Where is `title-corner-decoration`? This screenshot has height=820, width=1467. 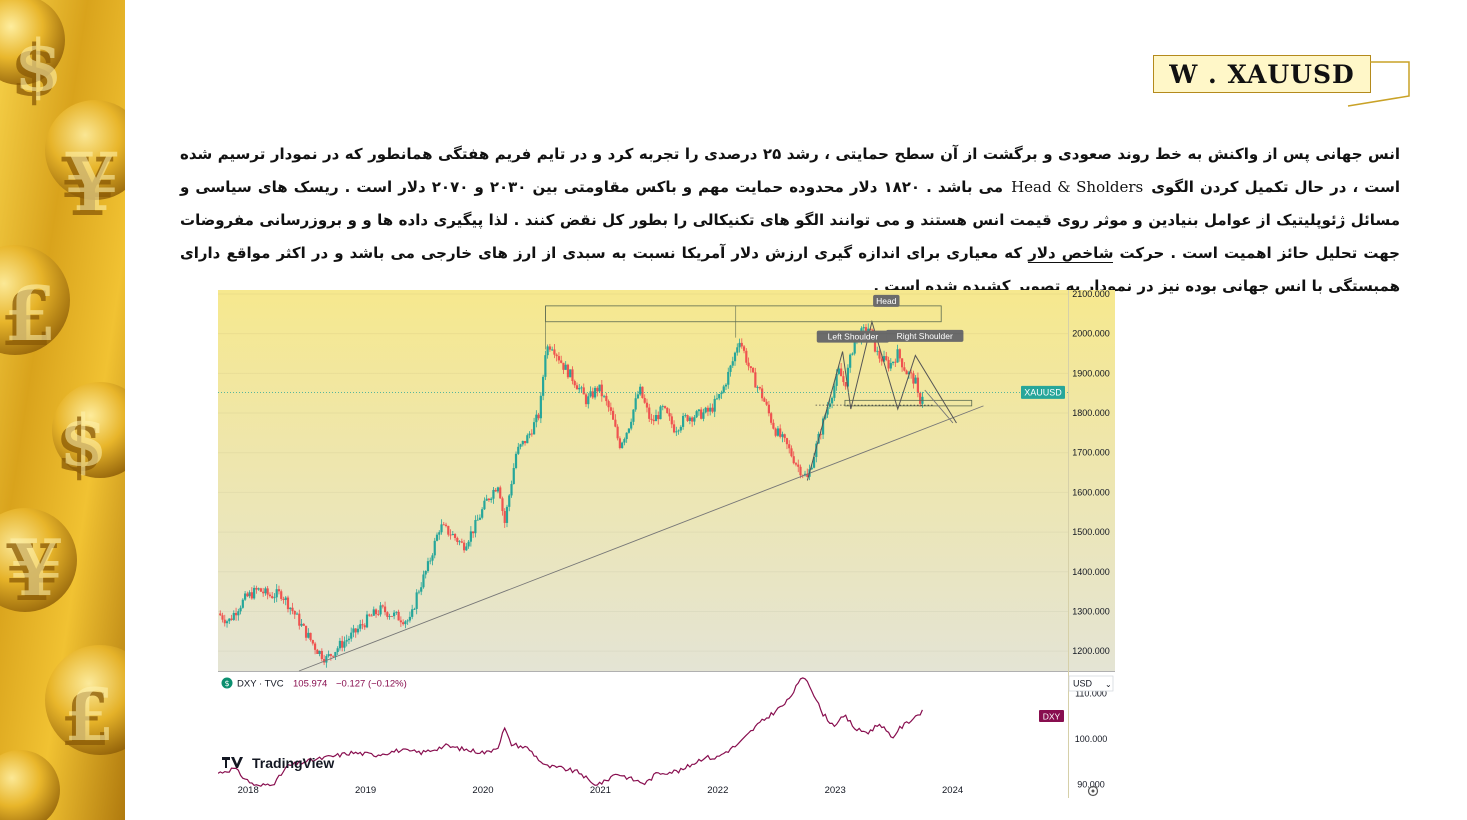 title-corner-decoration is located at coordinates (1378, 84).